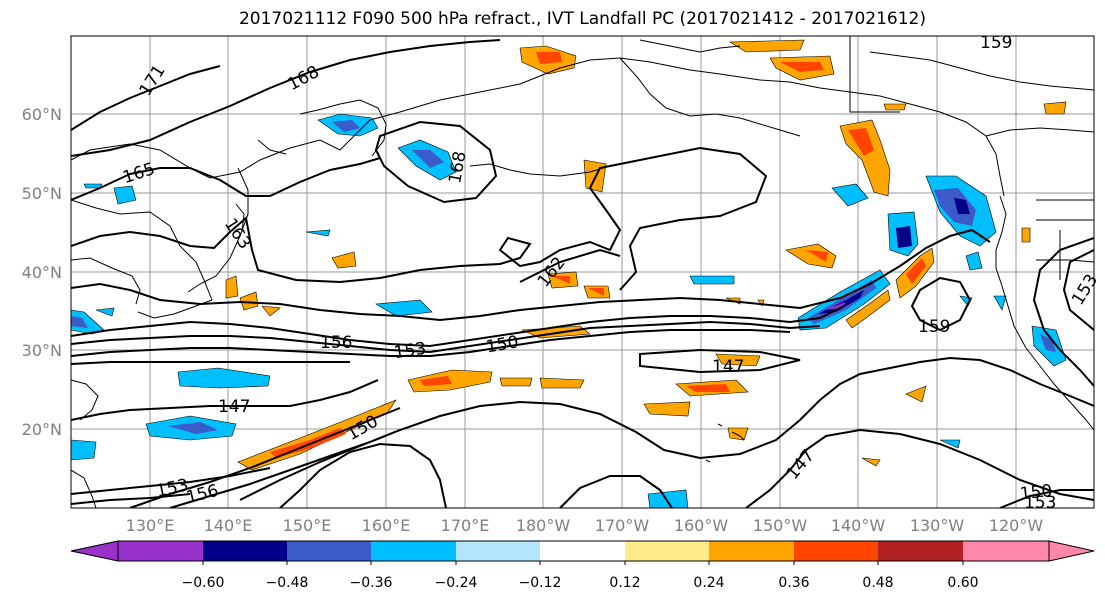  What do you see at coordinates (307, 525) in the screenshot?
I see `lon-label: 150°E` at bounding box center [307, 525].